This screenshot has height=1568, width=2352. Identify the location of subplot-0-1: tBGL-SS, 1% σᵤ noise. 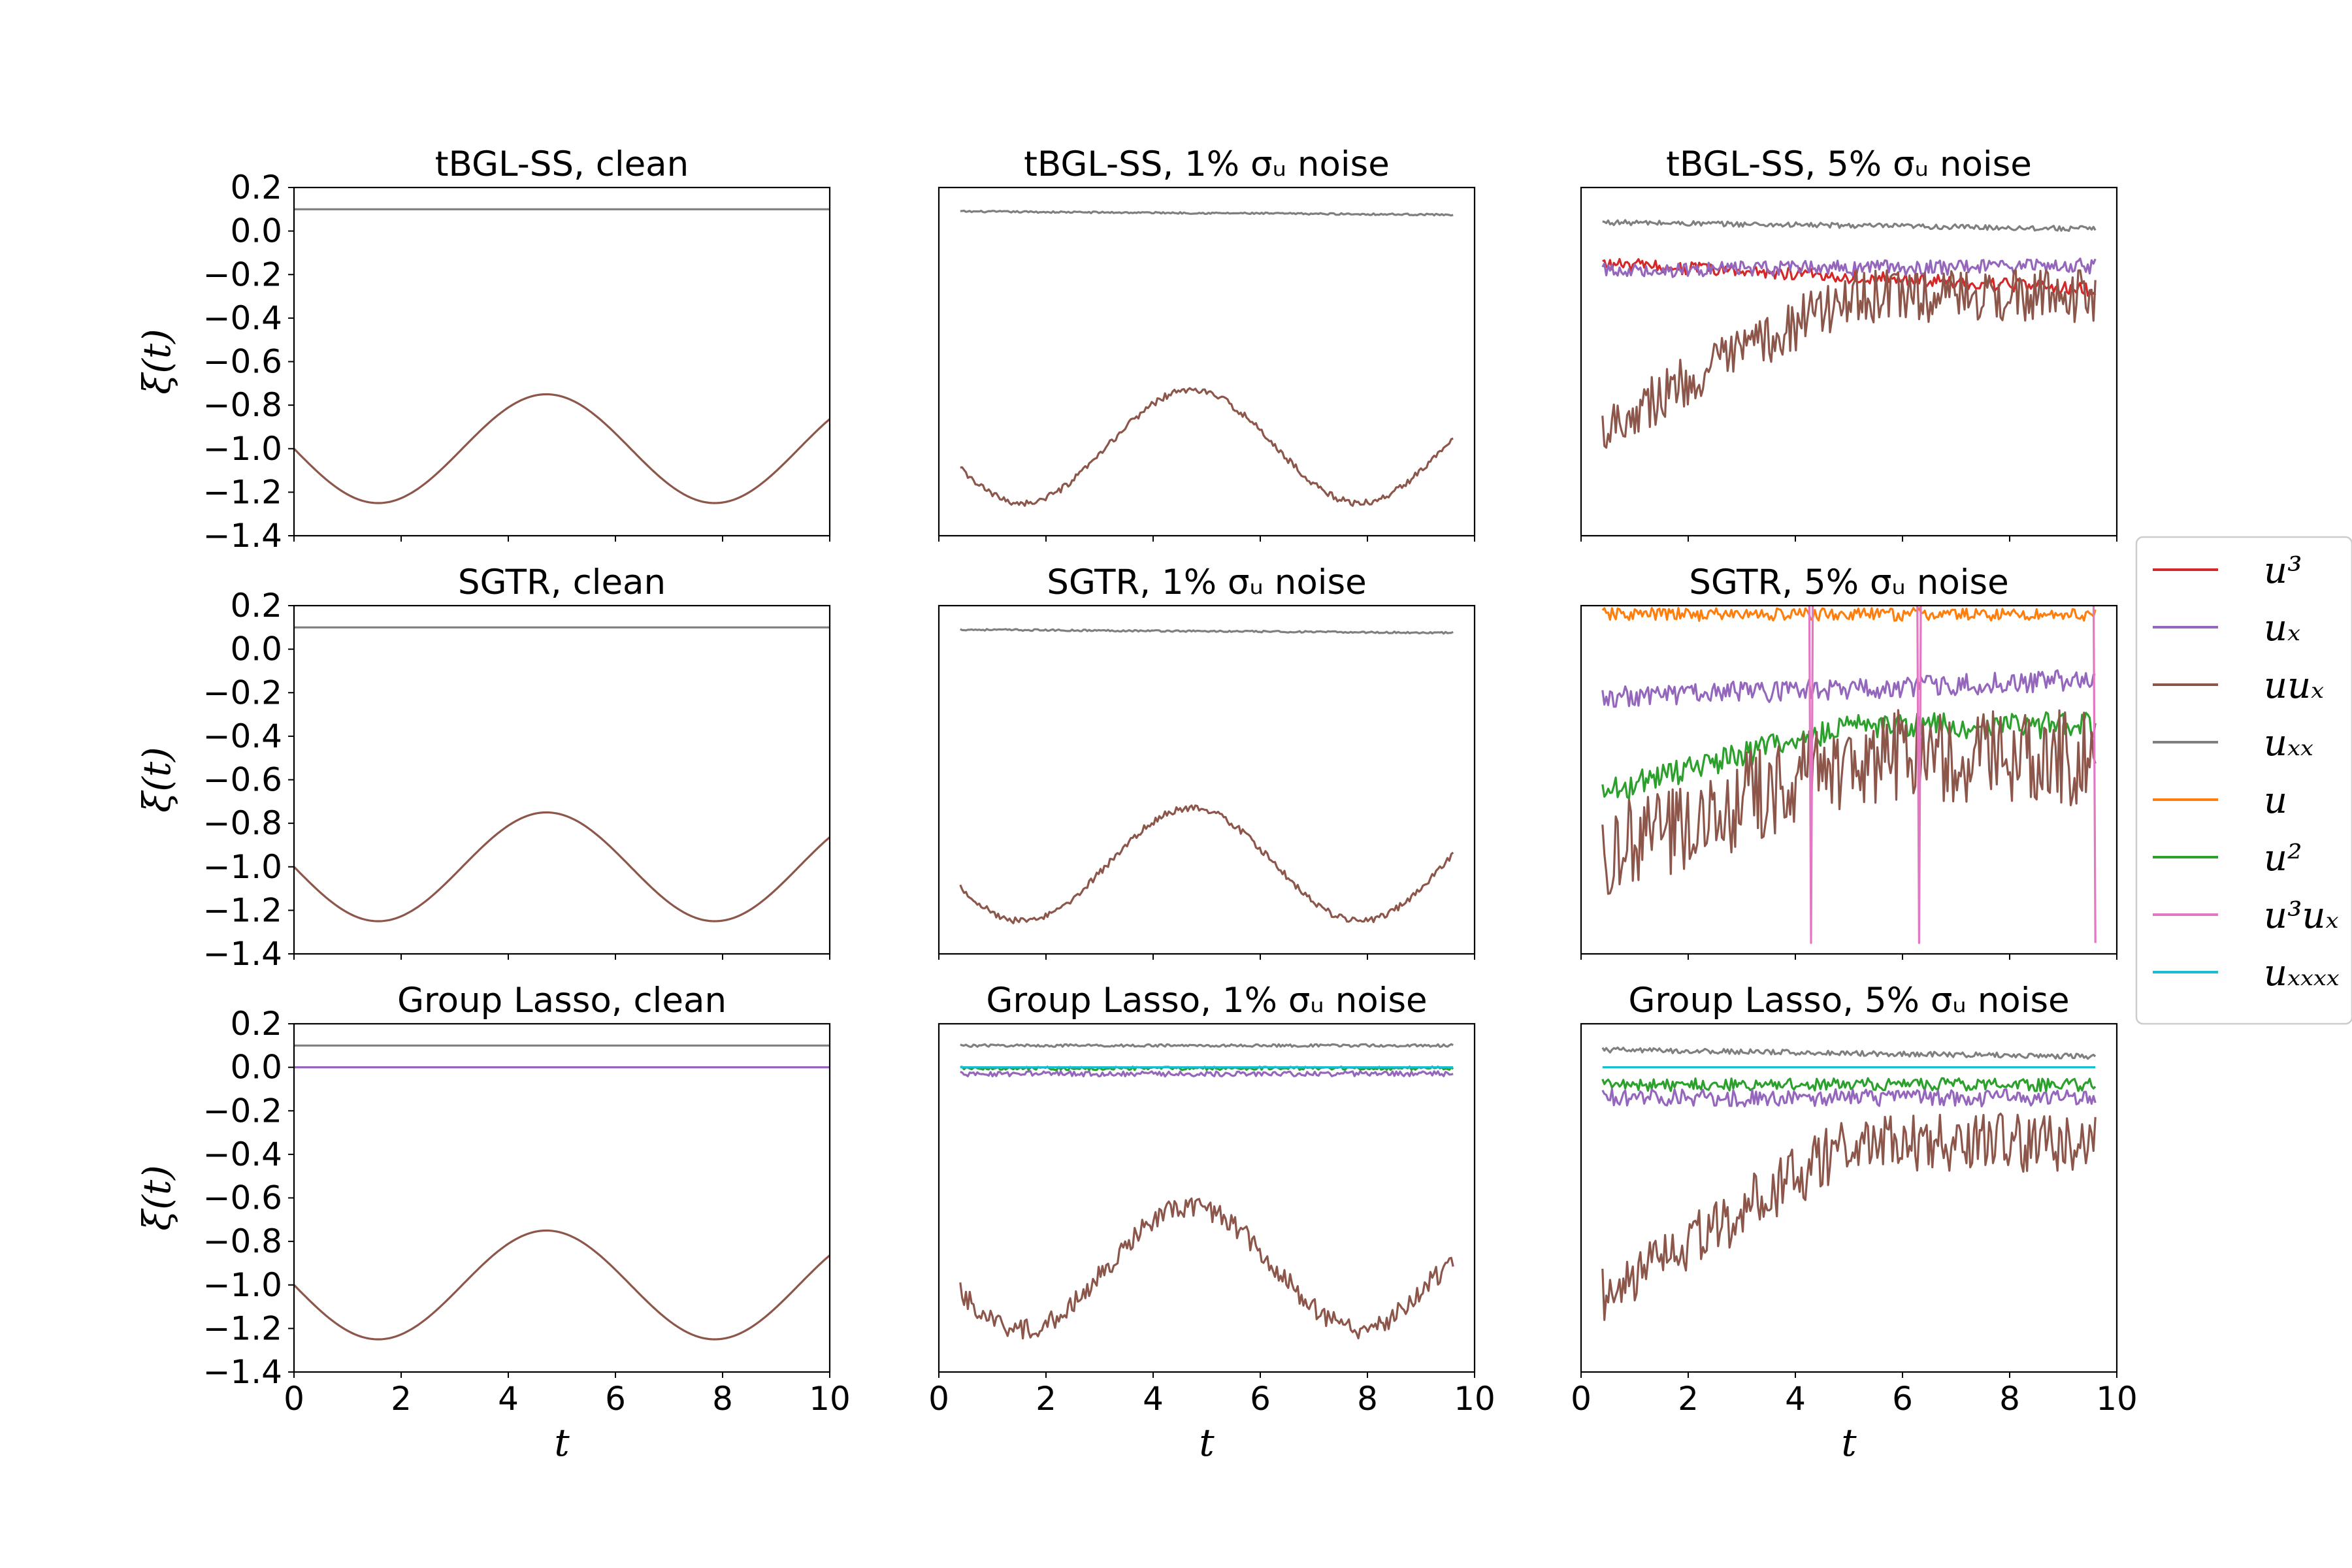
(1207, 343).